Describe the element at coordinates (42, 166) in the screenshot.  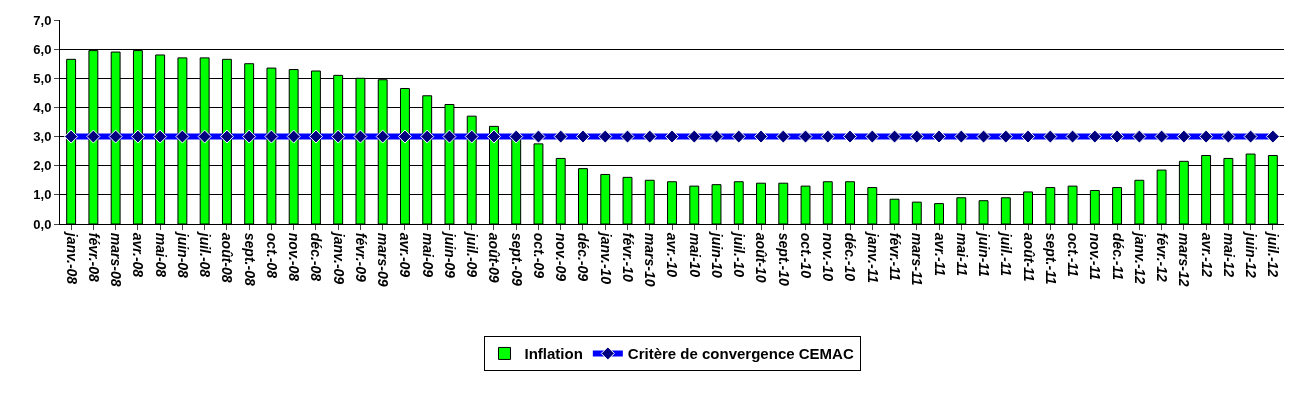
I see `y-tick-label: 2,0` at that location.